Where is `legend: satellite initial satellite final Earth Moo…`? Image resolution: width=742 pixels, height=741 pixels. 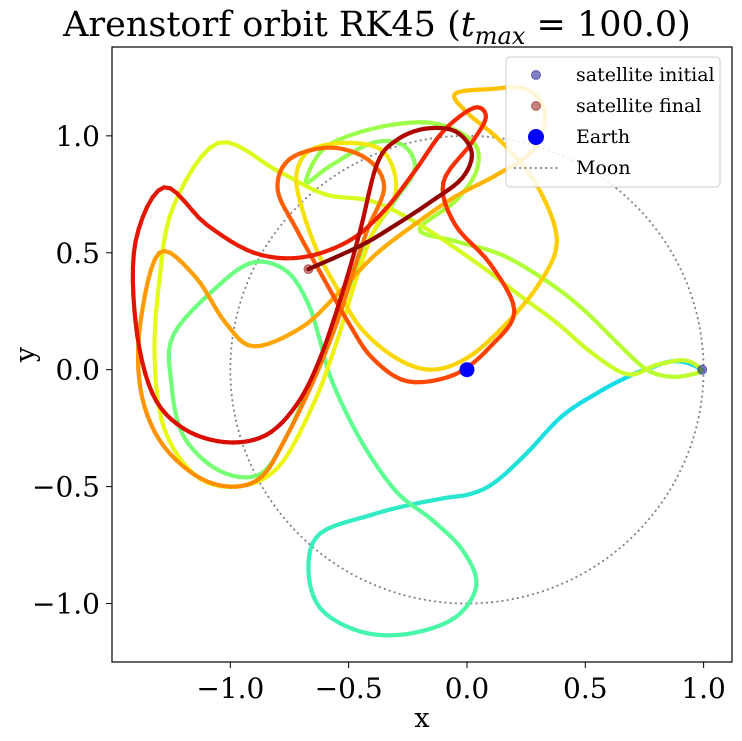 legend: satellite initial satellite final Earth Moo… is located at coordinates (613, 122).